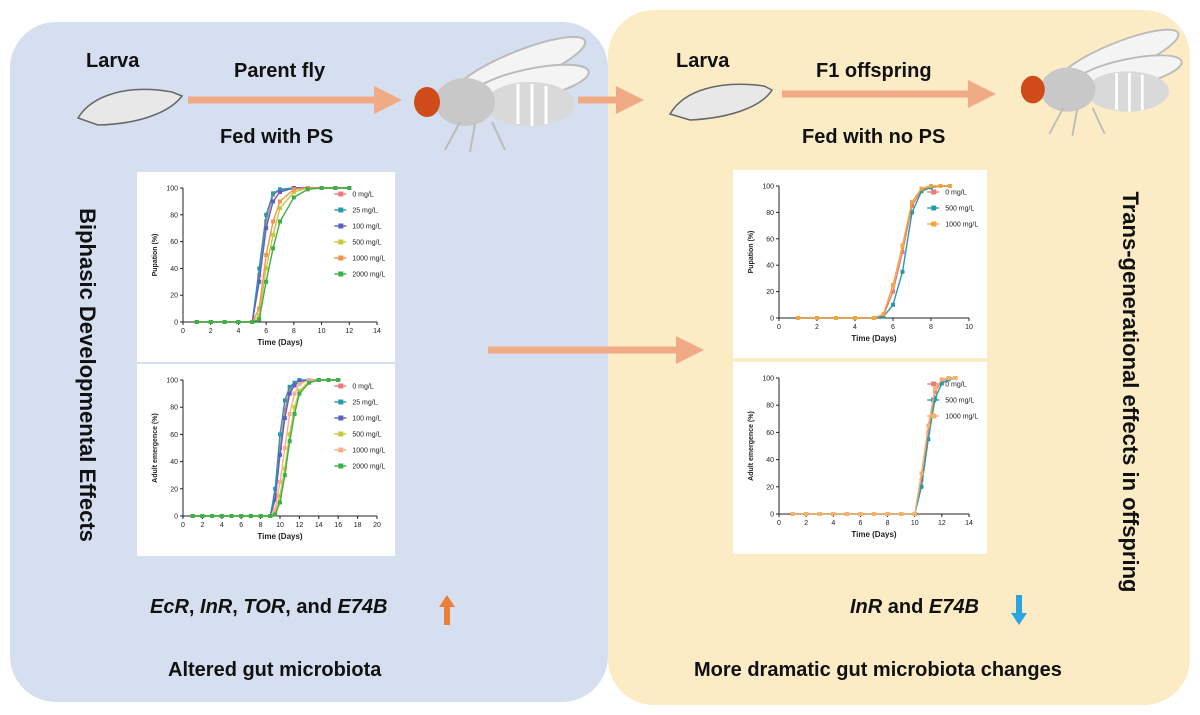  What do you see at coordinates (294, 331) in the screenshot?
I see `x-tick-label: 8` at bounding box center [294, 331].